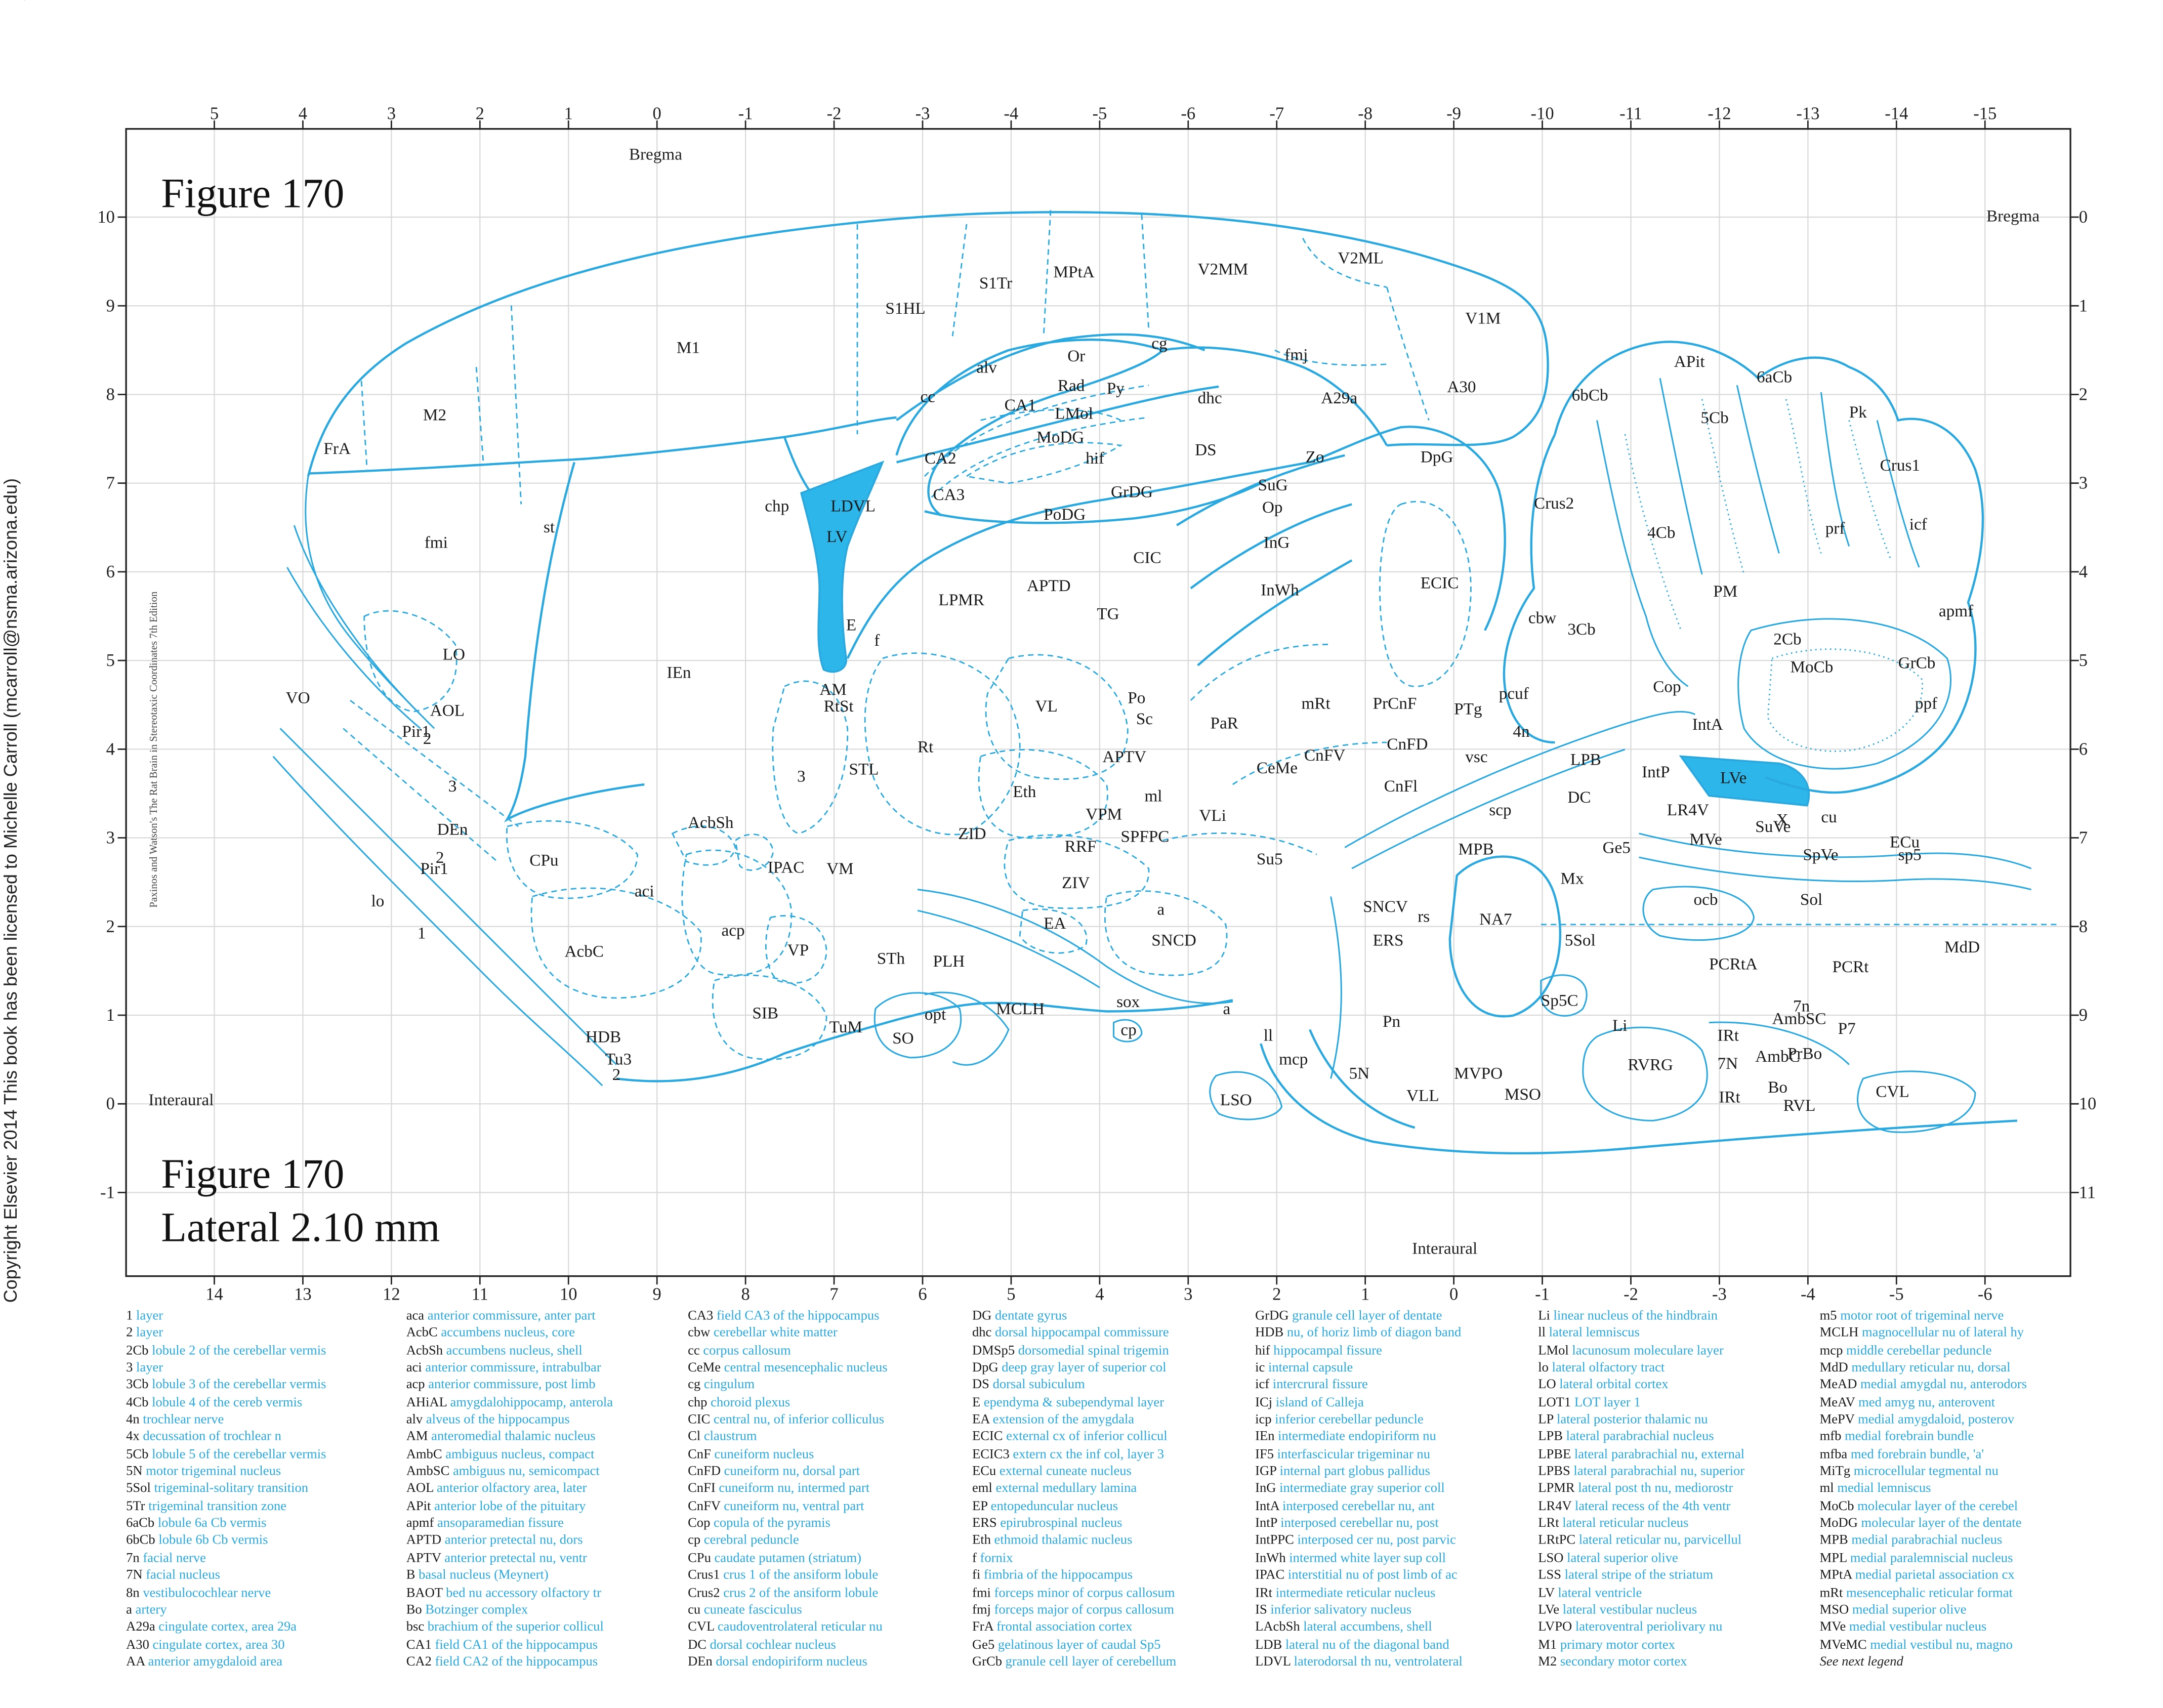 The width and height of the screenshot is (2163, 1708). What do you see at coordinates (1835, 529) in the screenshot?
I see `region-label: prf` at bounding box center [1835, 529].